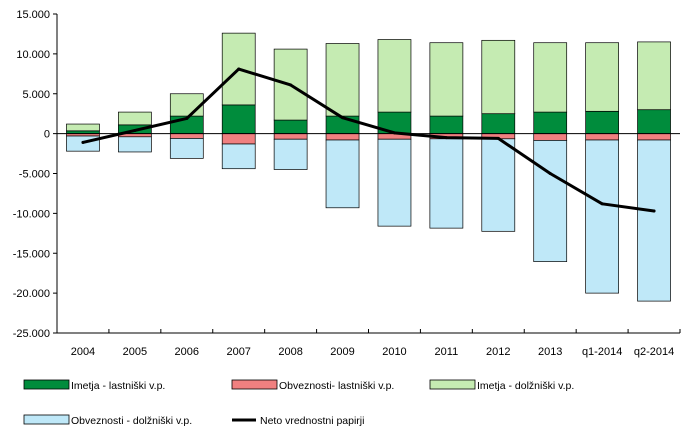 The image size is (681, 432). I want to click on x-tick-label-1: 2004, so click(83, 352).